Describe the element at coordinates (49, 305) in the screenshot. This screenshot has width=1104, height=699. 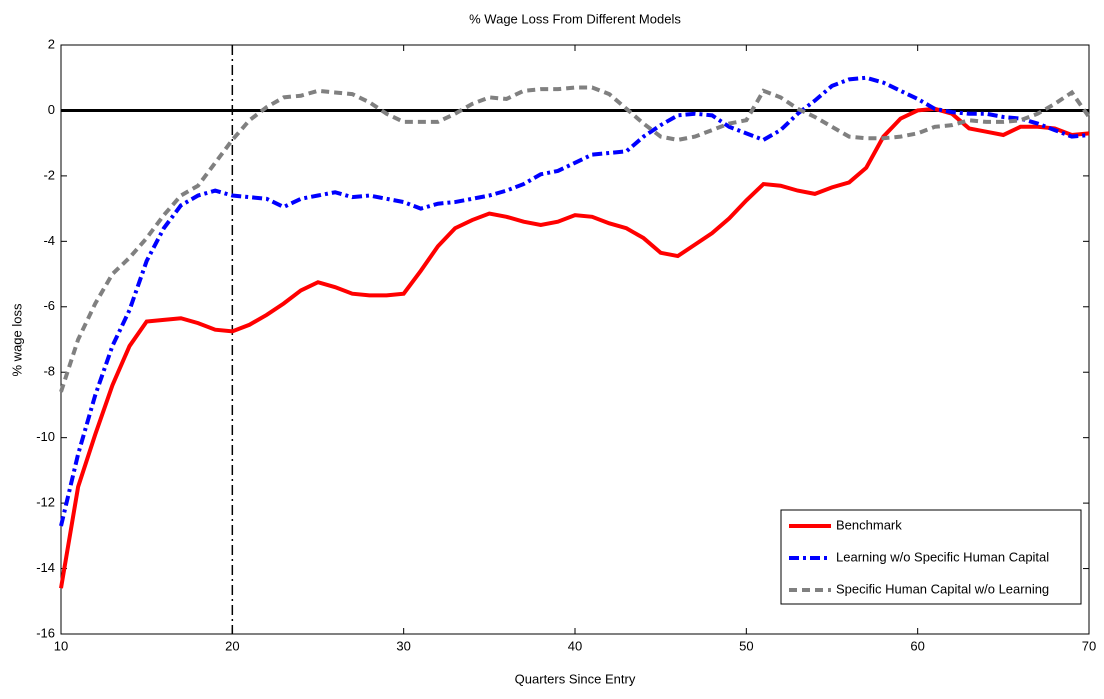
I see `y-tick-label: -6` at that location.